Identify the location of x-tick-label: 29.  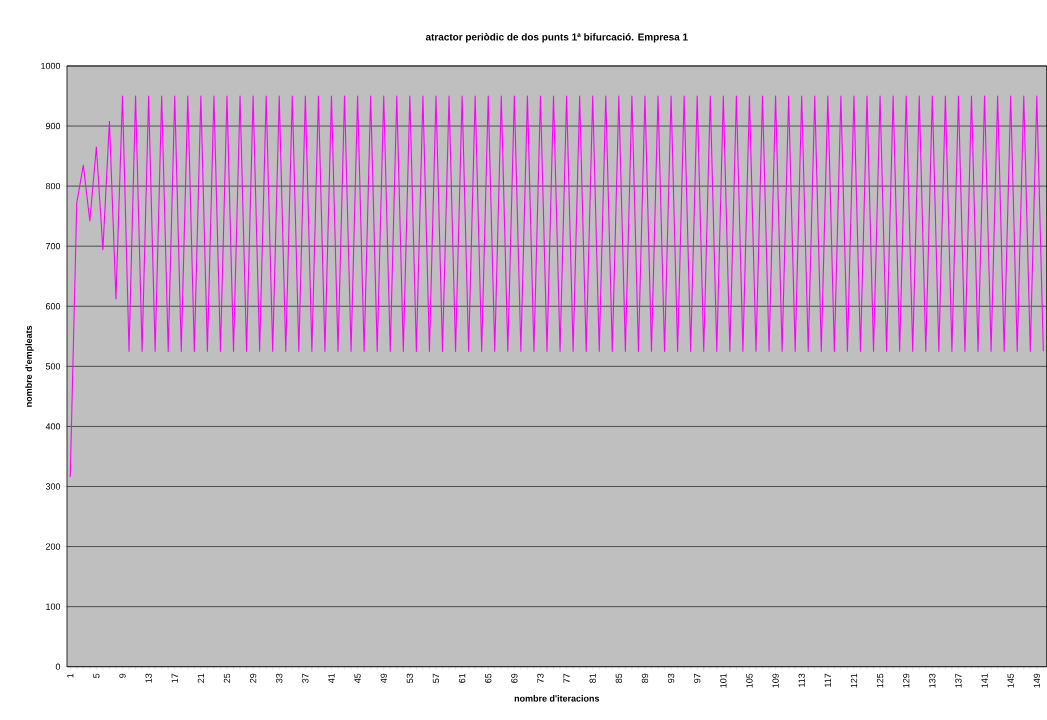
(253, 678).